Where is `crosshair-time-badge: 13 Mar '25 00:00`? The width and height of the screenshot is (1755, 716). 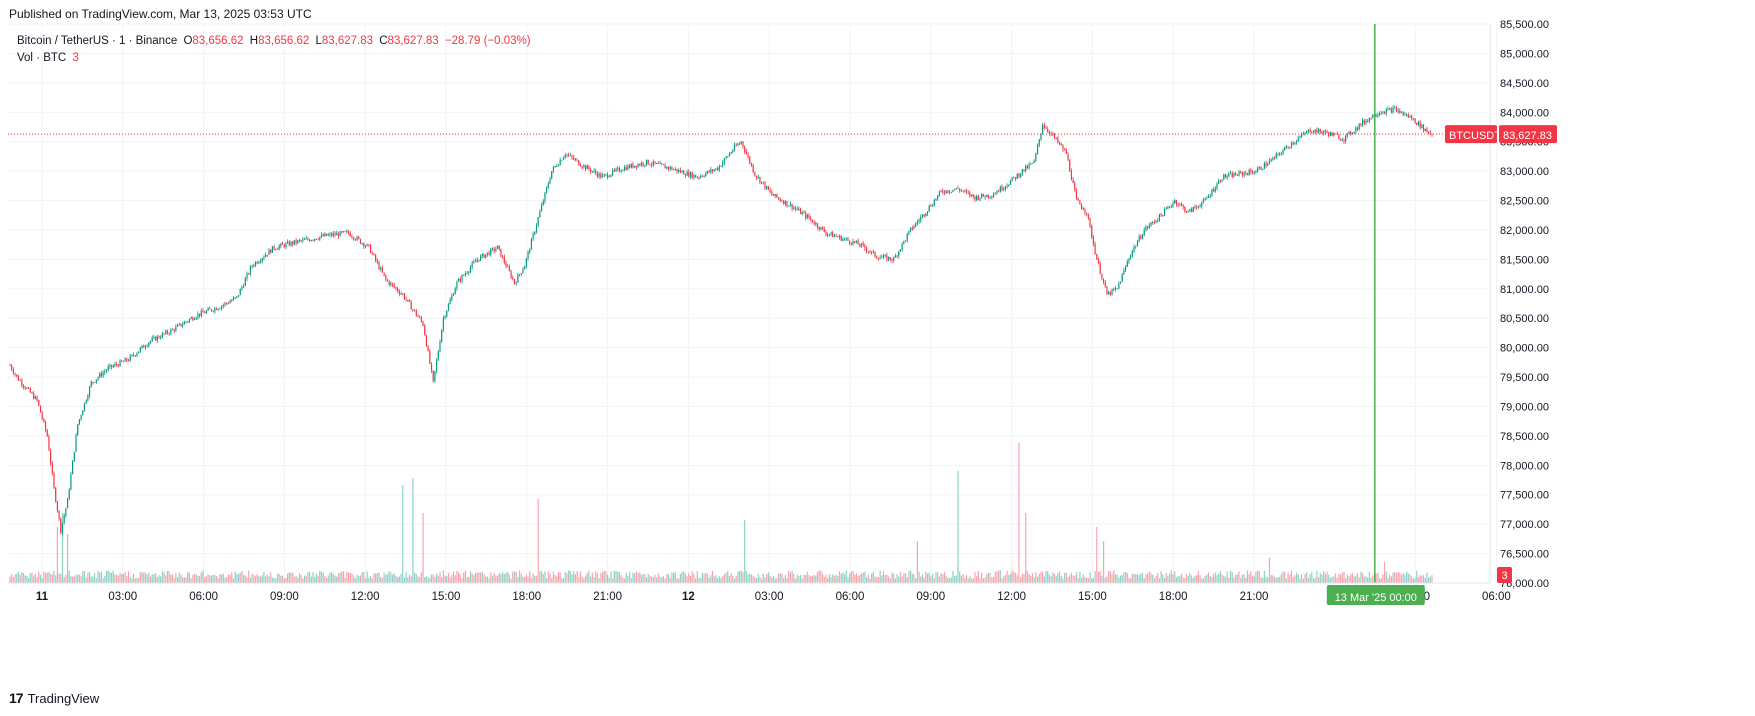 crosshair-time-badge: 13 Mar '25 00:00 is located at coordinates (1376, 598).